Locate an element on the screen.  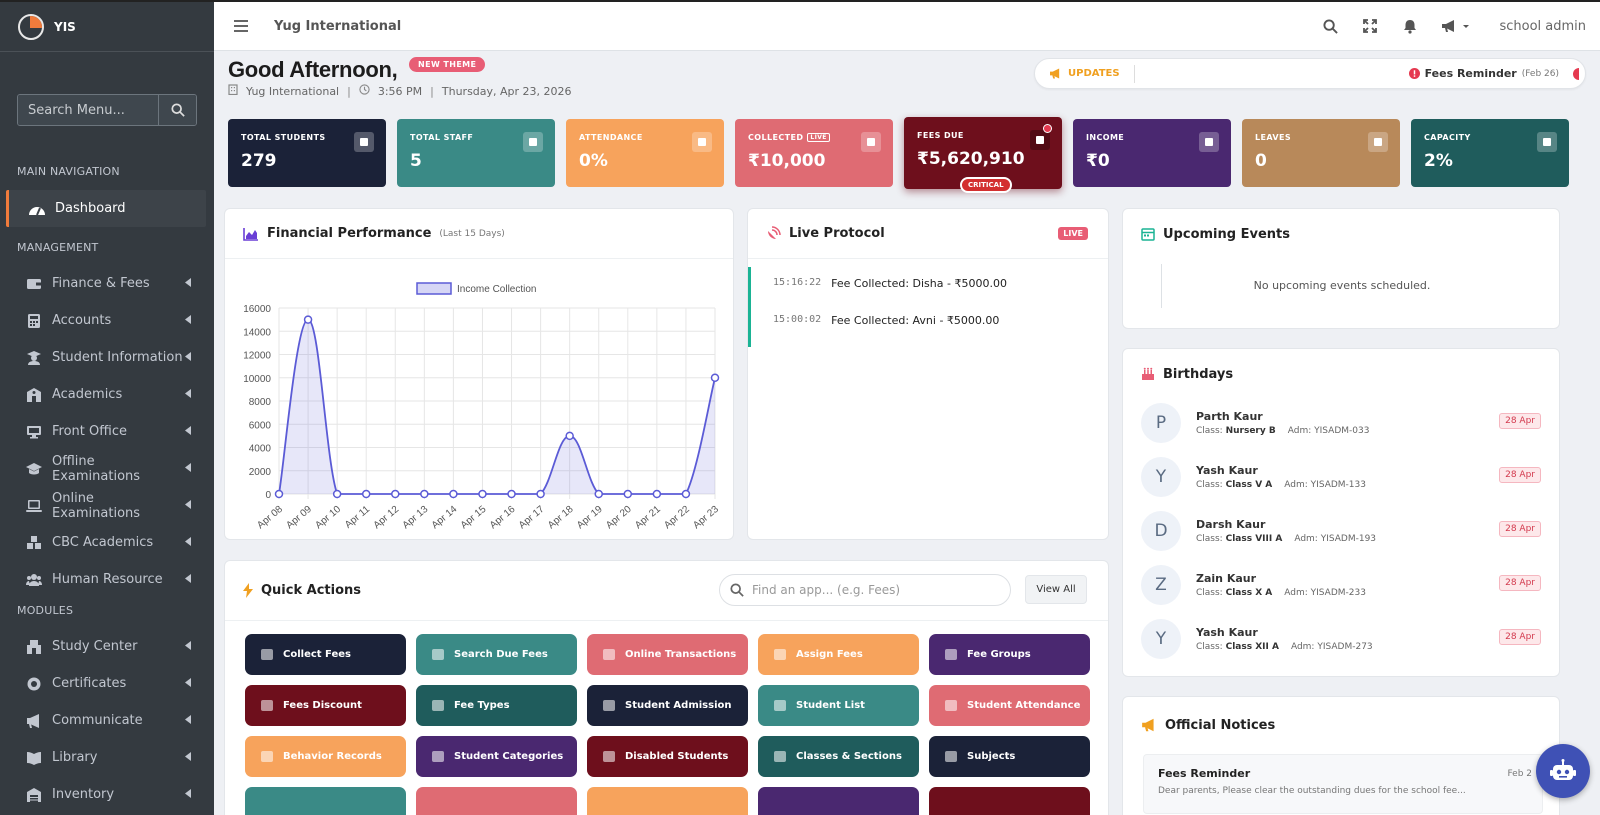
financial-subtitle: (Last 15 Days) is located at coordinates (472, 233).